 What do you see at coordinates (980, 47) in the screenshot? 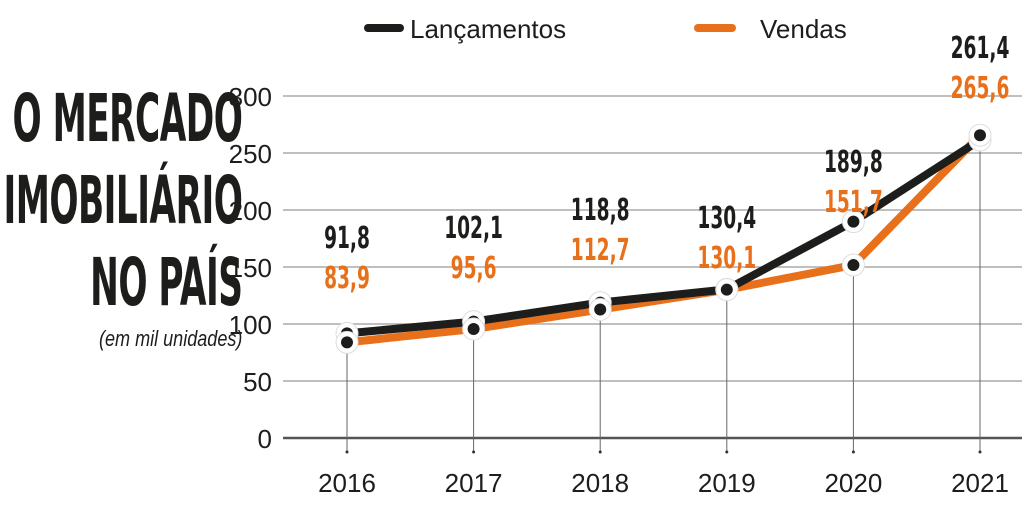
I see `data-label: 261,4` at bounding box center [980, 47].